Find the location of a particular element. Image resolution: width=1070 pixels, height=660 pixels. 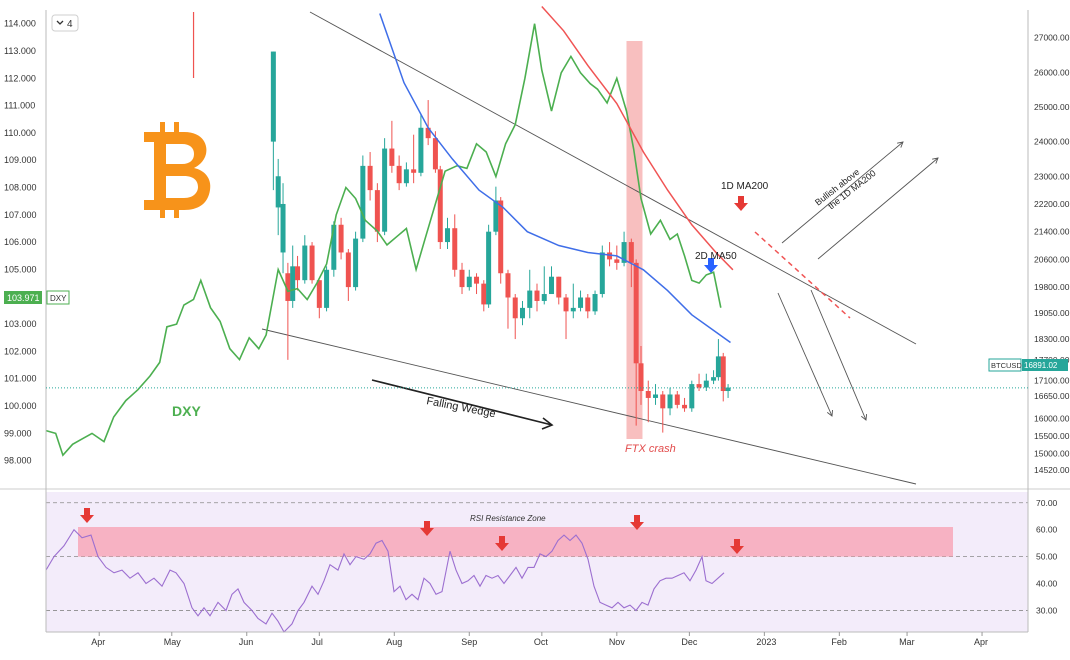

btc-tick-label: 27000.00 is located at coordinates (1052, 38).